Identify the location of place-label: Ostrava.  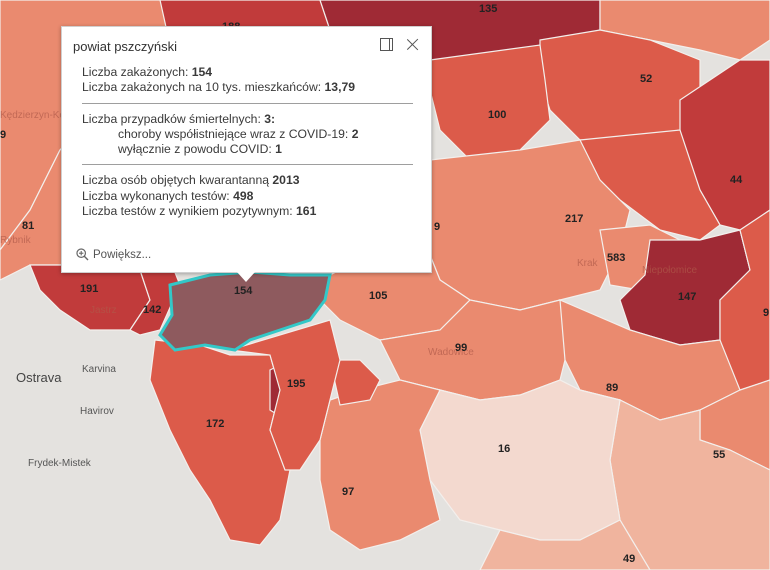
(39, 377).